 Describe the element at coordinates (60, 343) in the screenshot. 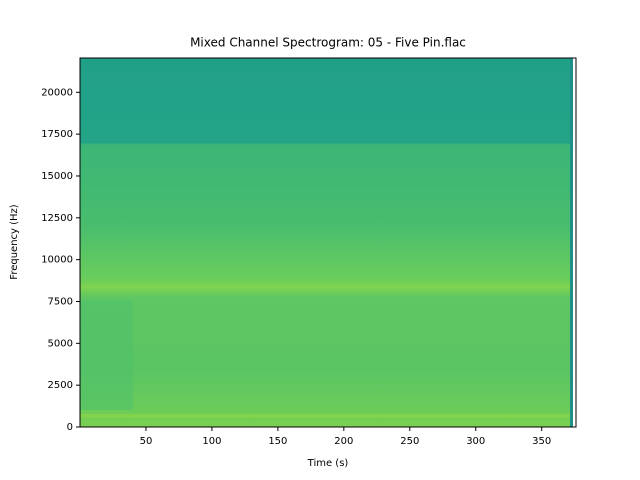

I see `y-tick-label: 5000` at that location.